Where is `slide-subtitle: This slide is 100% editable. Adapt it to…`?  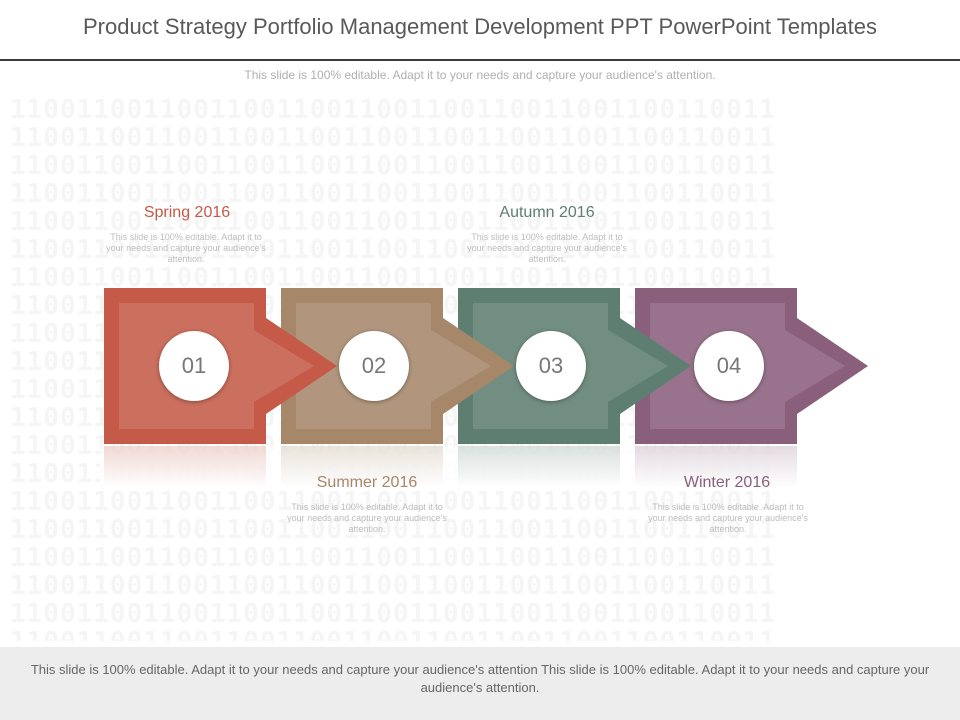 slide-subtitle: This slide is 100% editable. Adapt it to… is located at coordinates (480, 75).